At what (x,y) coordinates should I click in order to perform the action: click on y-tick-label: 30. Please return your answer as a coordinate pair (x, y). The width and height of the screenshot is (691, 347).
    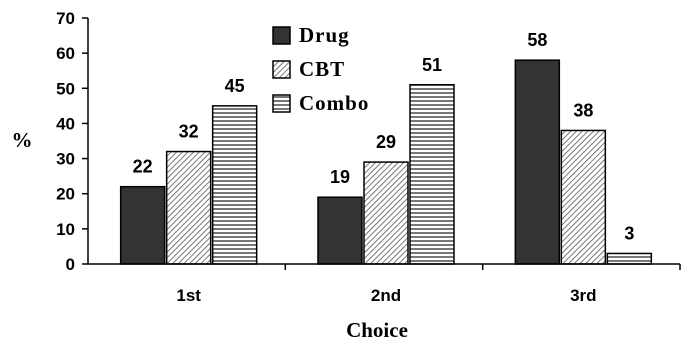
    Looking at the image, I should click on (65, 159).